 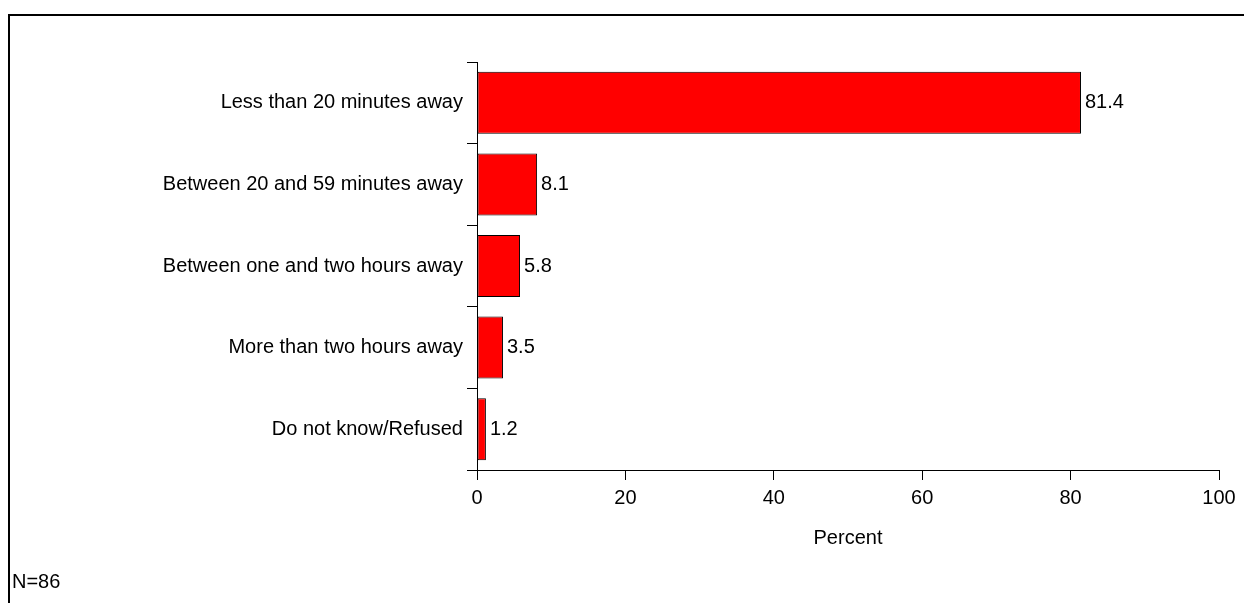 I want to click on y-tick-label: Between 20 and 59 minutes away, so click(x=312, y=182).